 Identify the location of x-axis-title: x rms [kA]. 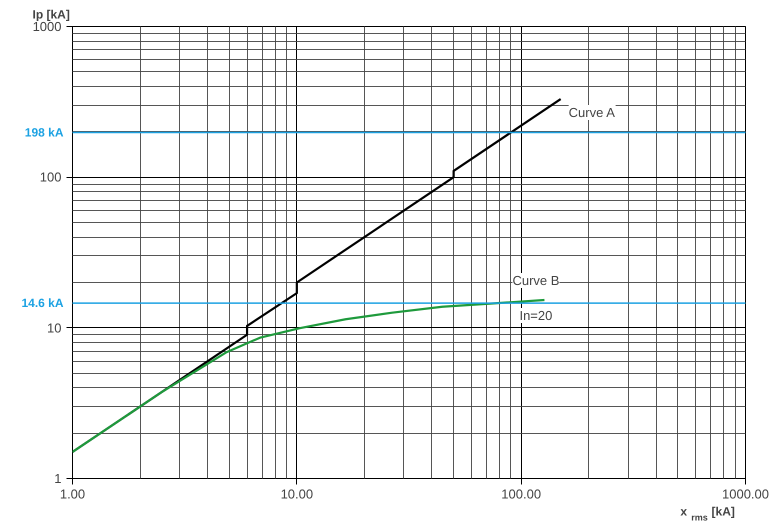
(707, 513).